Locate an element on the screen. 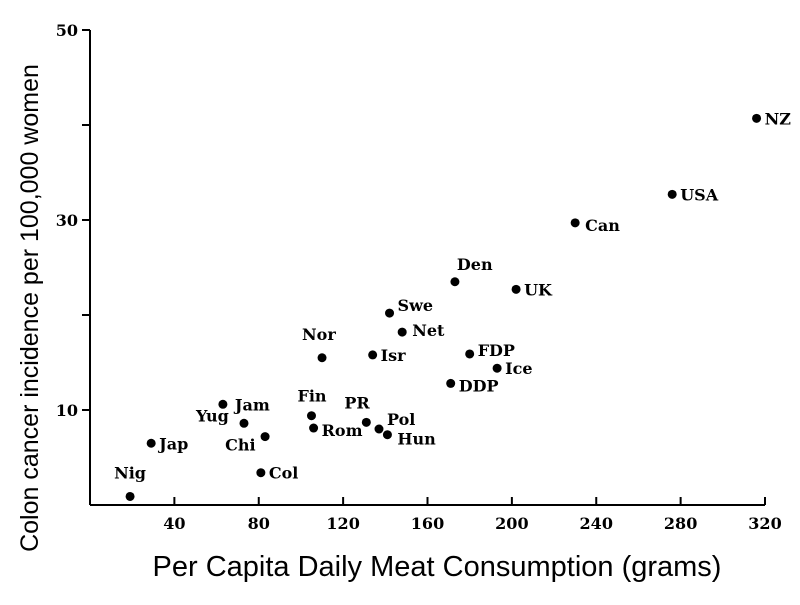  data-point-jap is located at coordinates (151, 443).